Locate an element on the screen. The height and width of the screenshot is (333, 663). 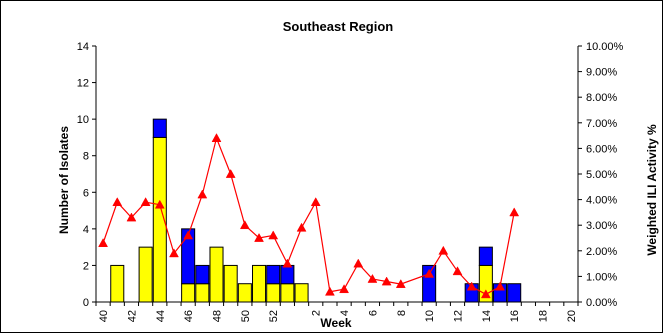
y2-tick-label: 6.00% is located at coordinates (601, 149).